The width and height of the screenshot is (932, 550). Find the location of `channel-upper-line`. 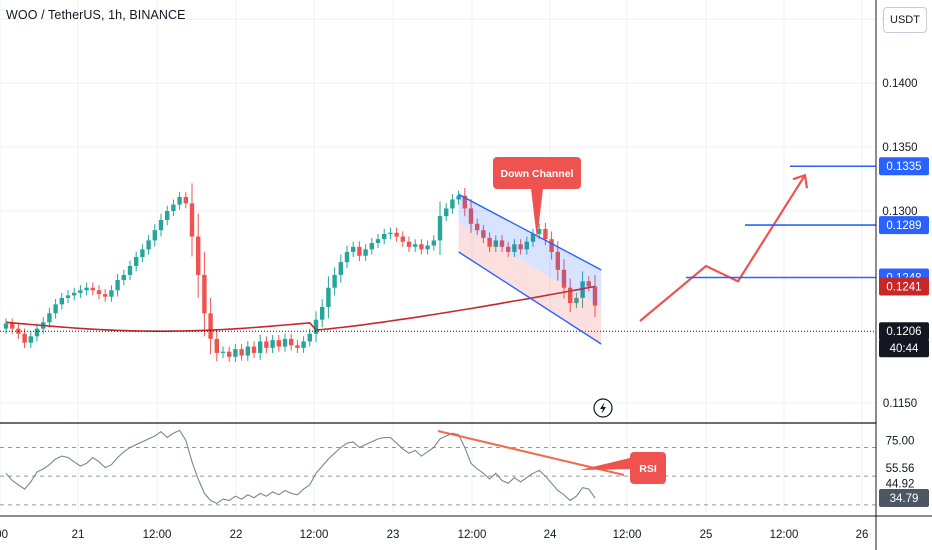

channel-upper-line is located at coordinates (530, 232).